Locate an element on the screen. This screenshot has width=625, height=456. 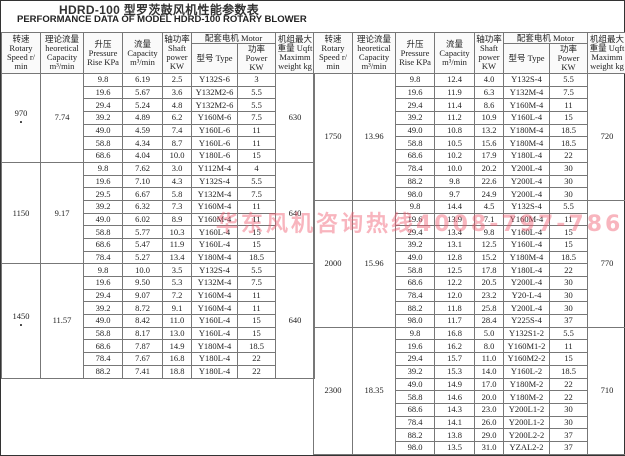
header-capacity: 流量 Capacity m³/min is located at coordinates (142, 53).